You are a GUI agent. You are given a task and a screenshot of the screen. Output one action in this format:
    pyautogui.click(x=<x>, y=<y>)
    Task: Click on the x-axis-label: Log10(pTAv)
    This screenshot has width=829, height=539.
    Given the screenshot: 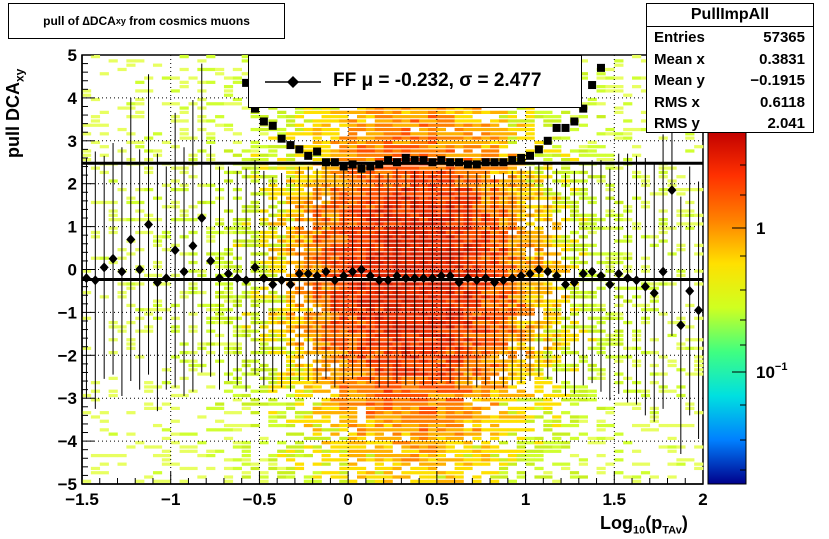 What is the action you would take?
    pyautogui.click(x=644, y=525)
    